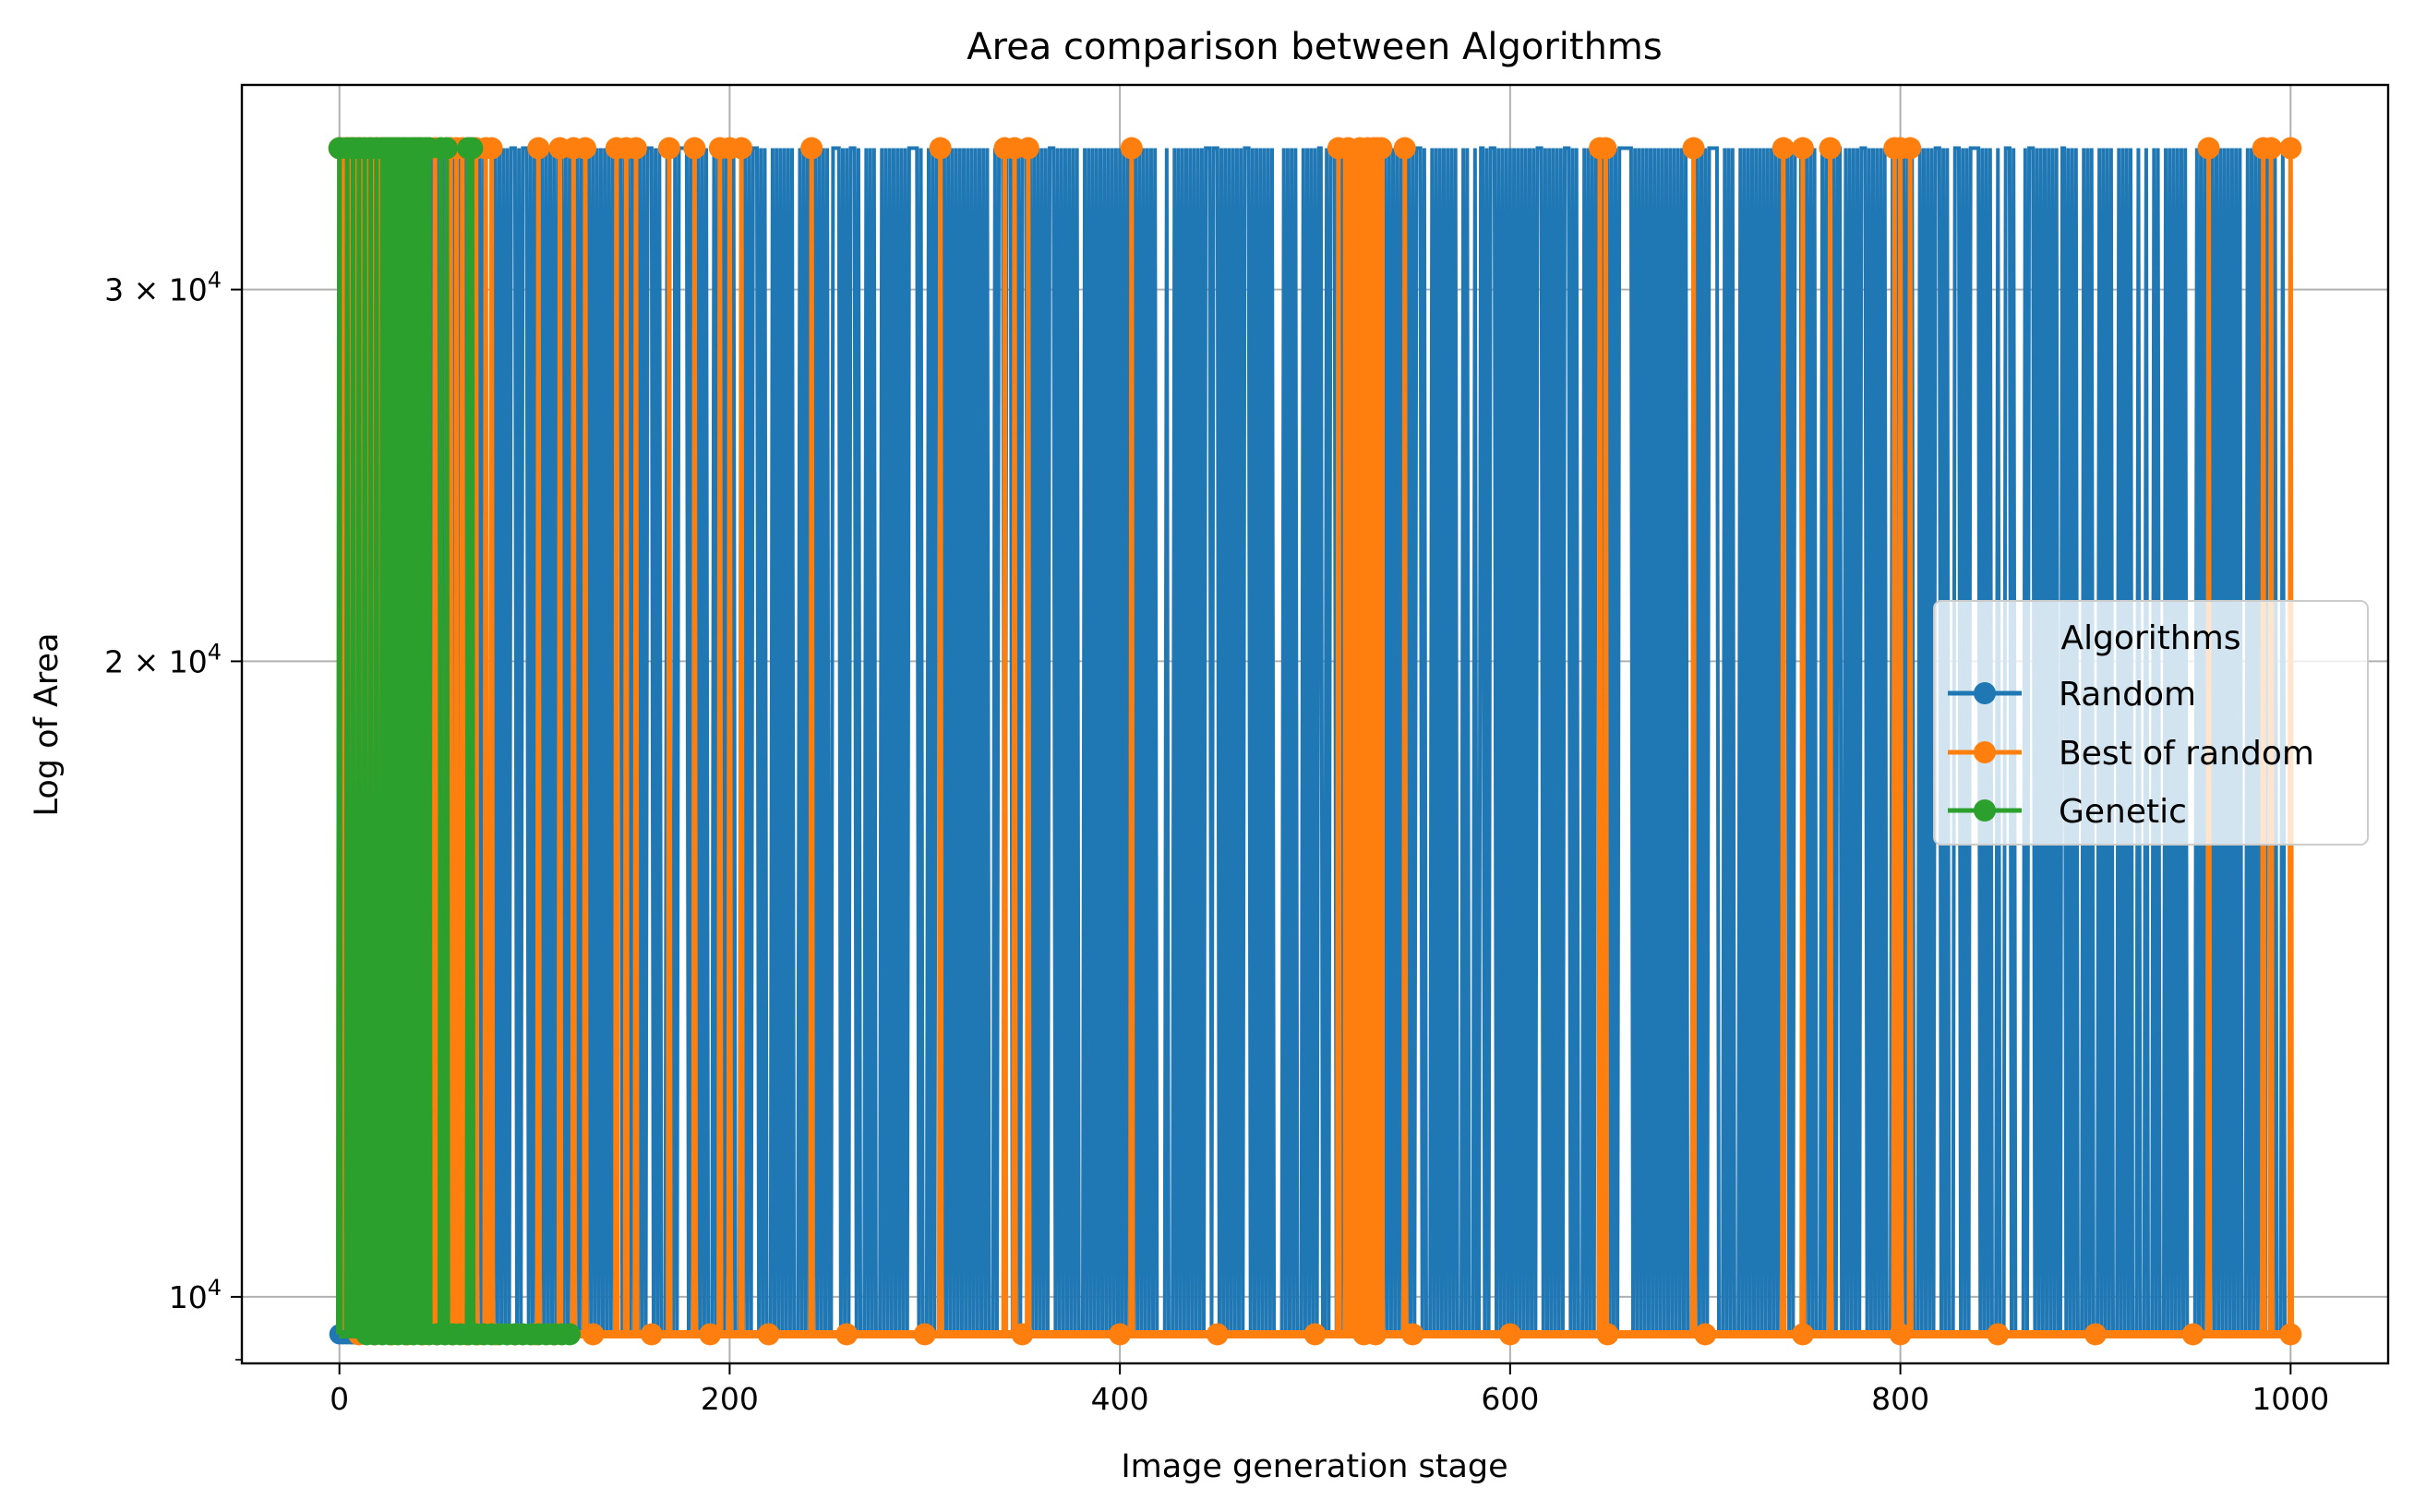 The width and height of the screenshot is (2414, 1512). I want to click on legend-item-genetic: Genetic, so click(2067, 812).